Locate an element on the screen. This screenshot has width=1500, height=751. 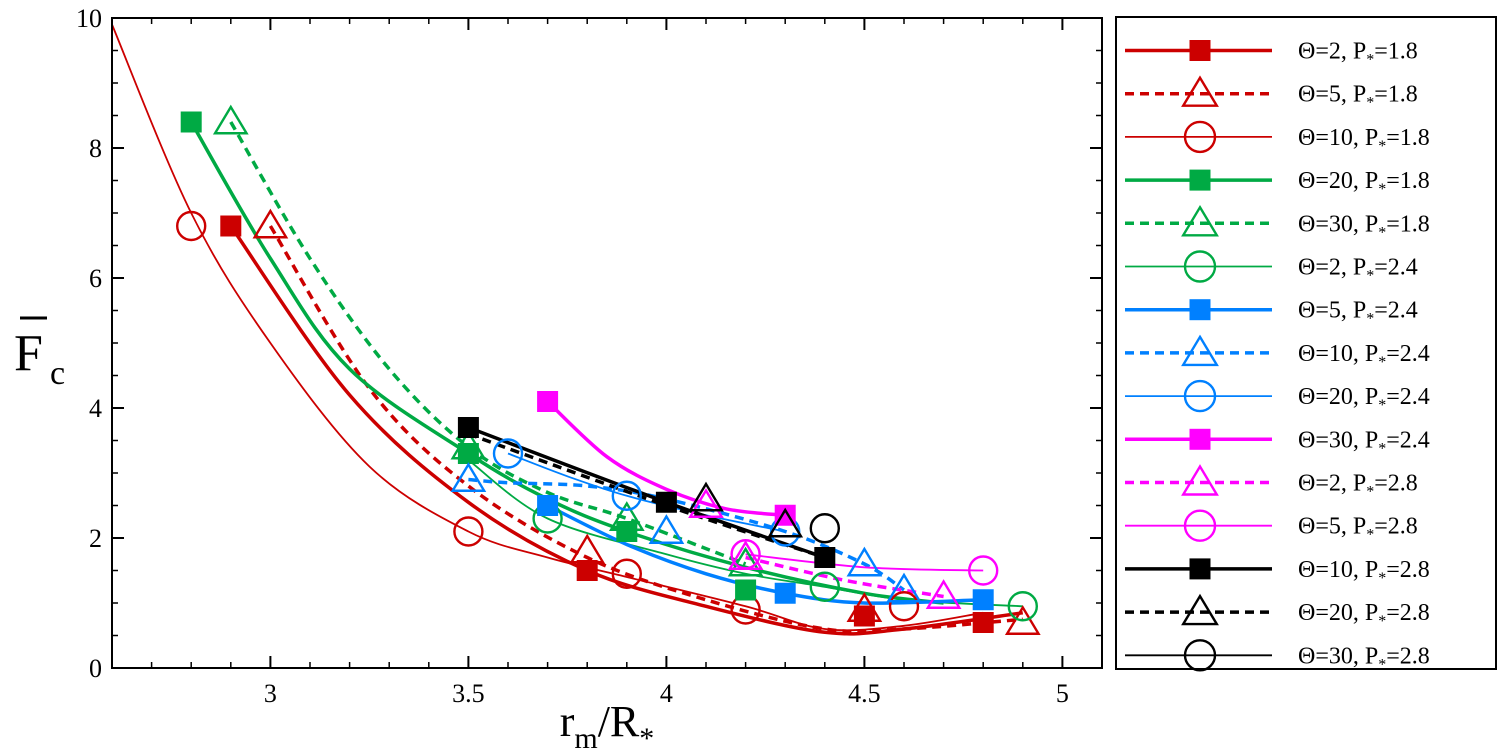
legend-label: Θ=30, P*=1.8 is located at coordinates (1364, 226).